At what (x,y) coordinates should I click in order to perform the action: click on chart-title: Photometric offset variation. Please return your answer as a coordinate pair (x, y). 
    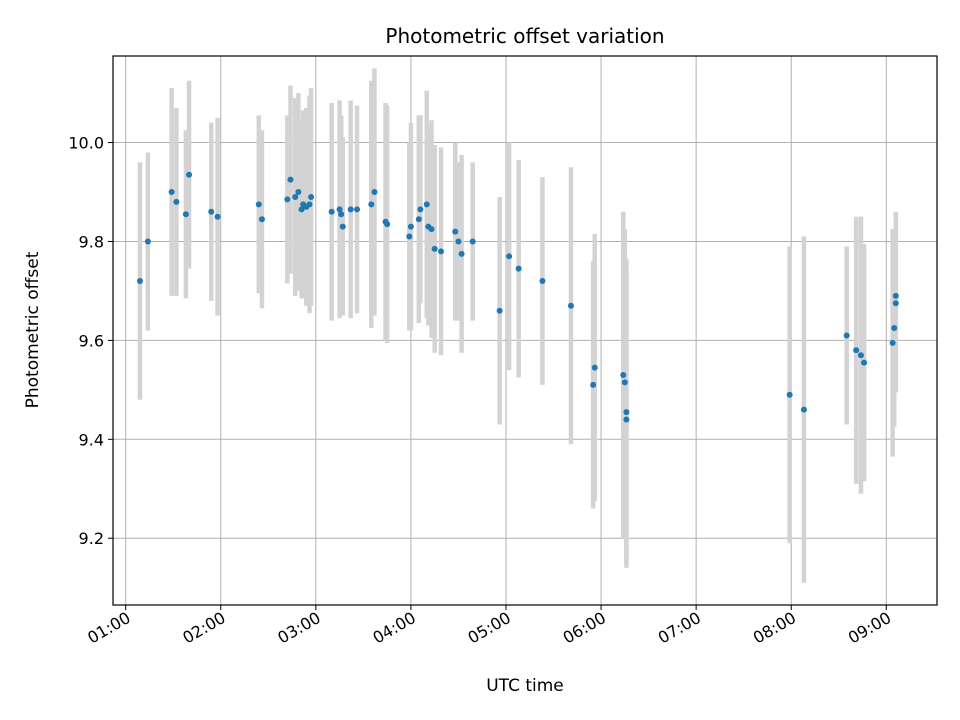
    Looking at the image, I should click on (524, 36).